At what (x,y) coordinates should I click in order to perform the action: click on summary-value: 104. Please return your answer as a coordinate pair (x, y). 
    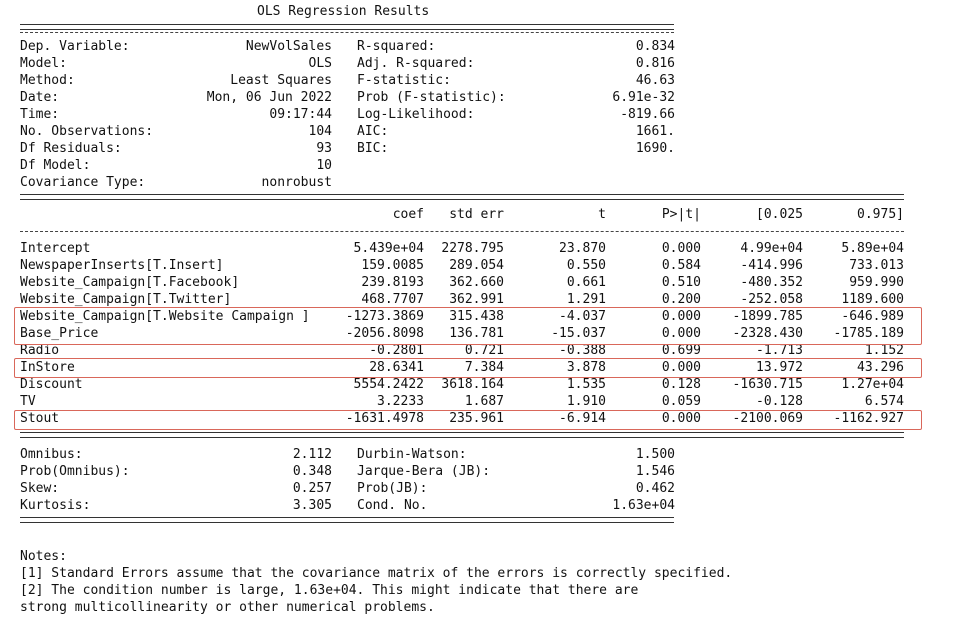
    Looking at the image, I should click on (320, 131).